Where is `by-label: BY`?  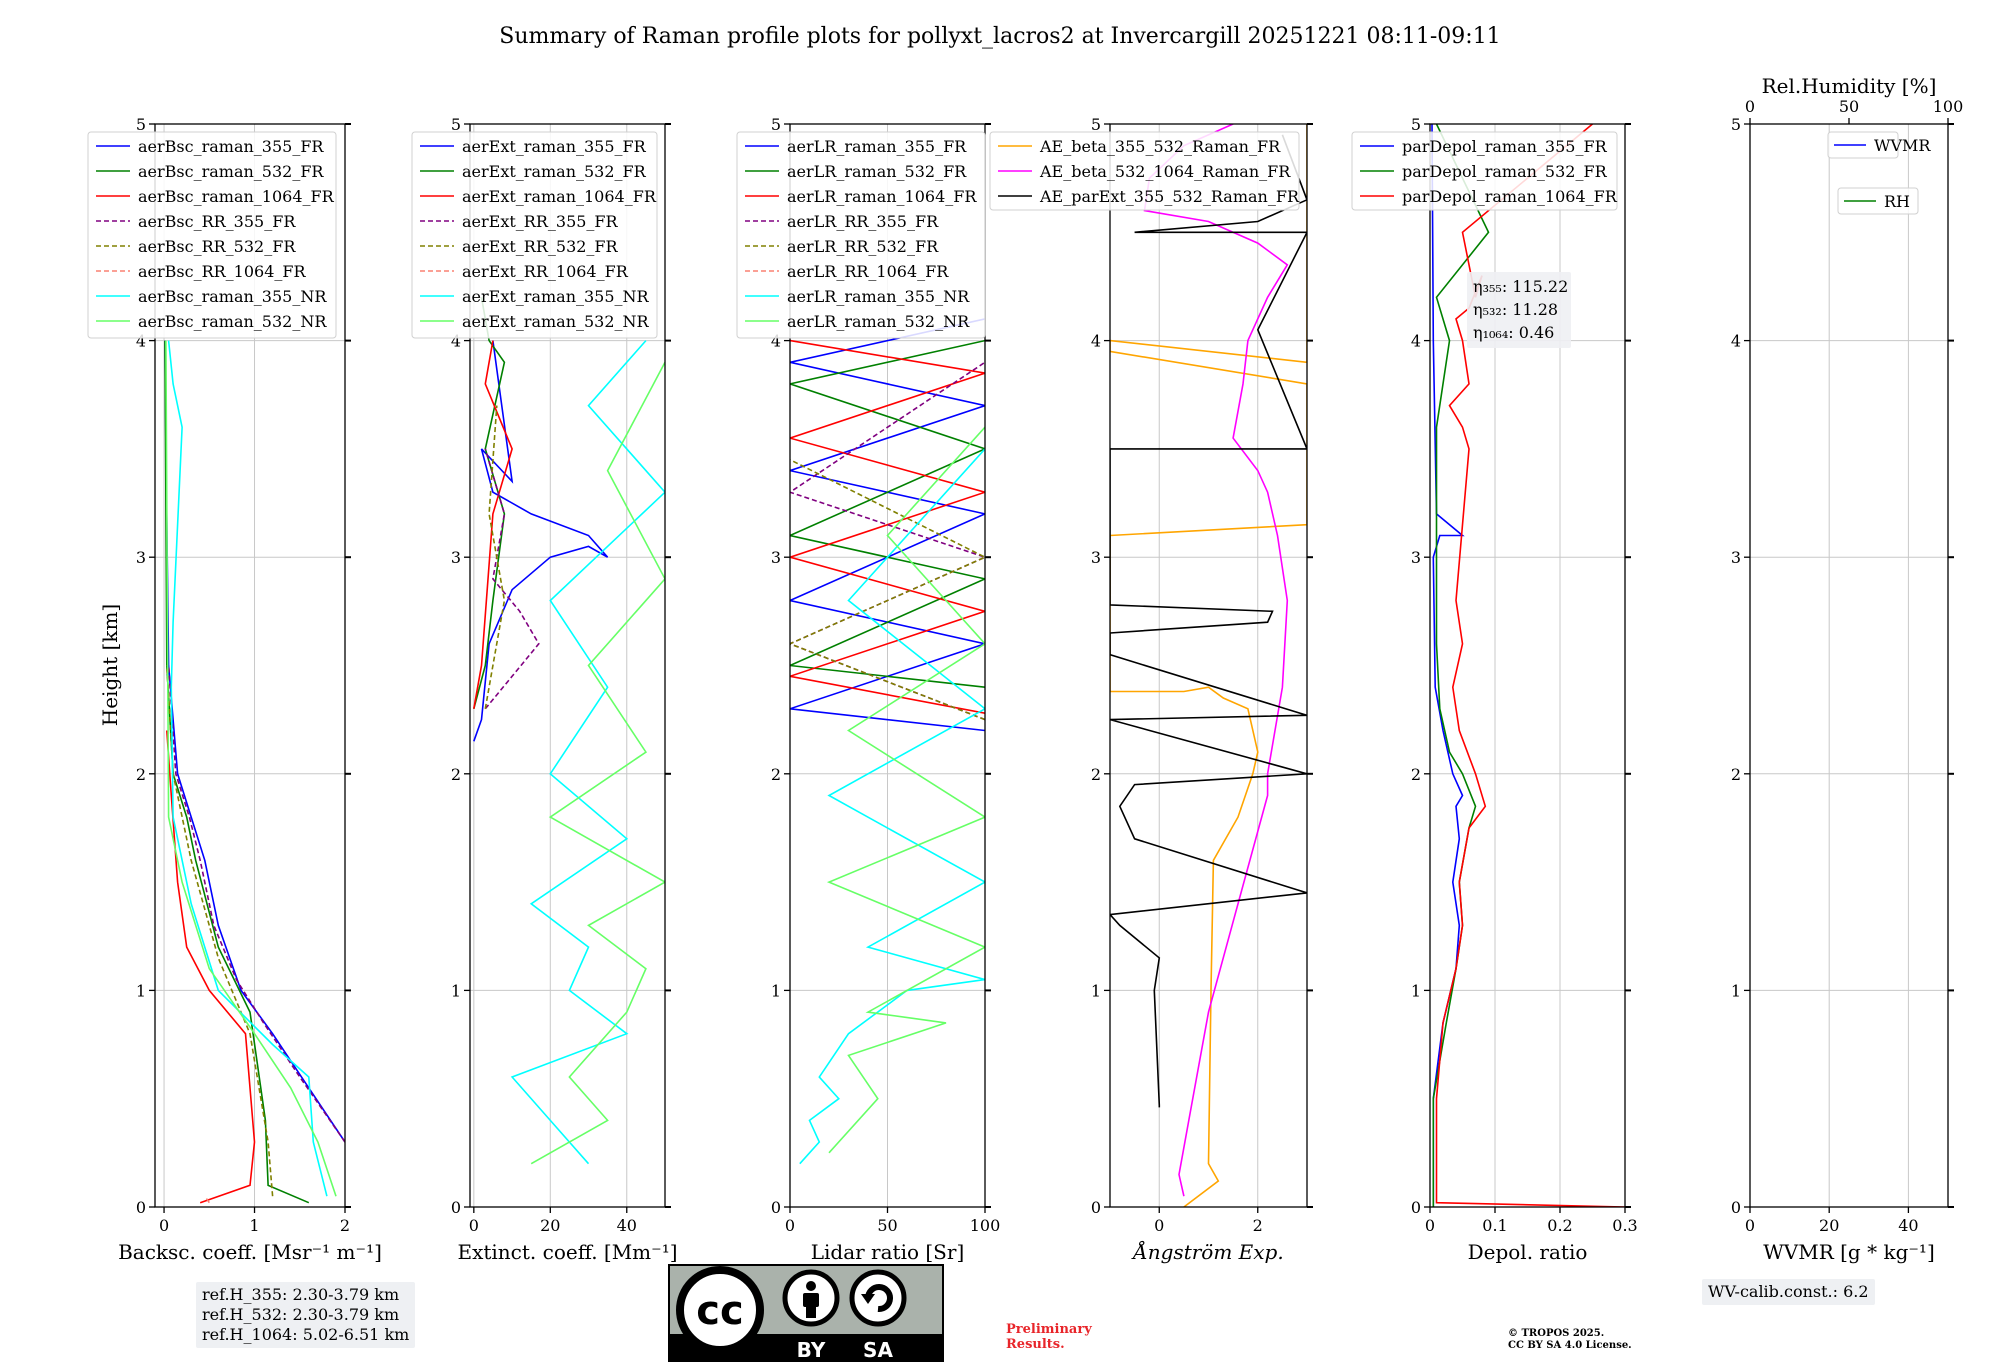 by-label: BY is located at coordinates (811, 1350).